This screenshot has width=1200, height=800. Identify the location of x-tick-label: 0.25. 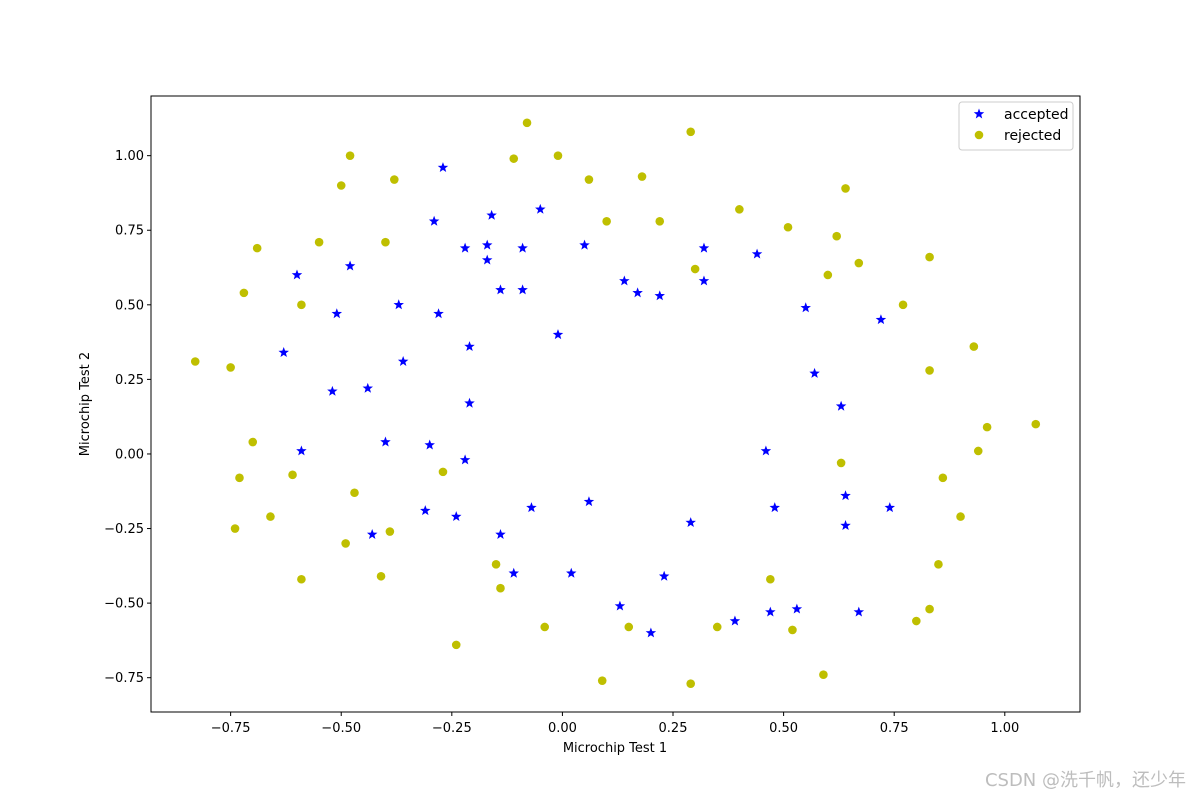
(673, 728).